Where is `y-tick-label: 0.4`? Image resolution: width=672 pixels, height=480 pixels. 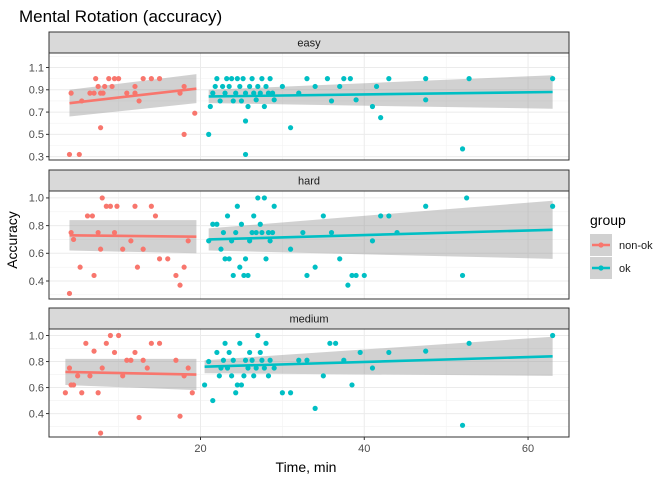 y-tick-label: 0.4 is located at coordinates (36, 282).